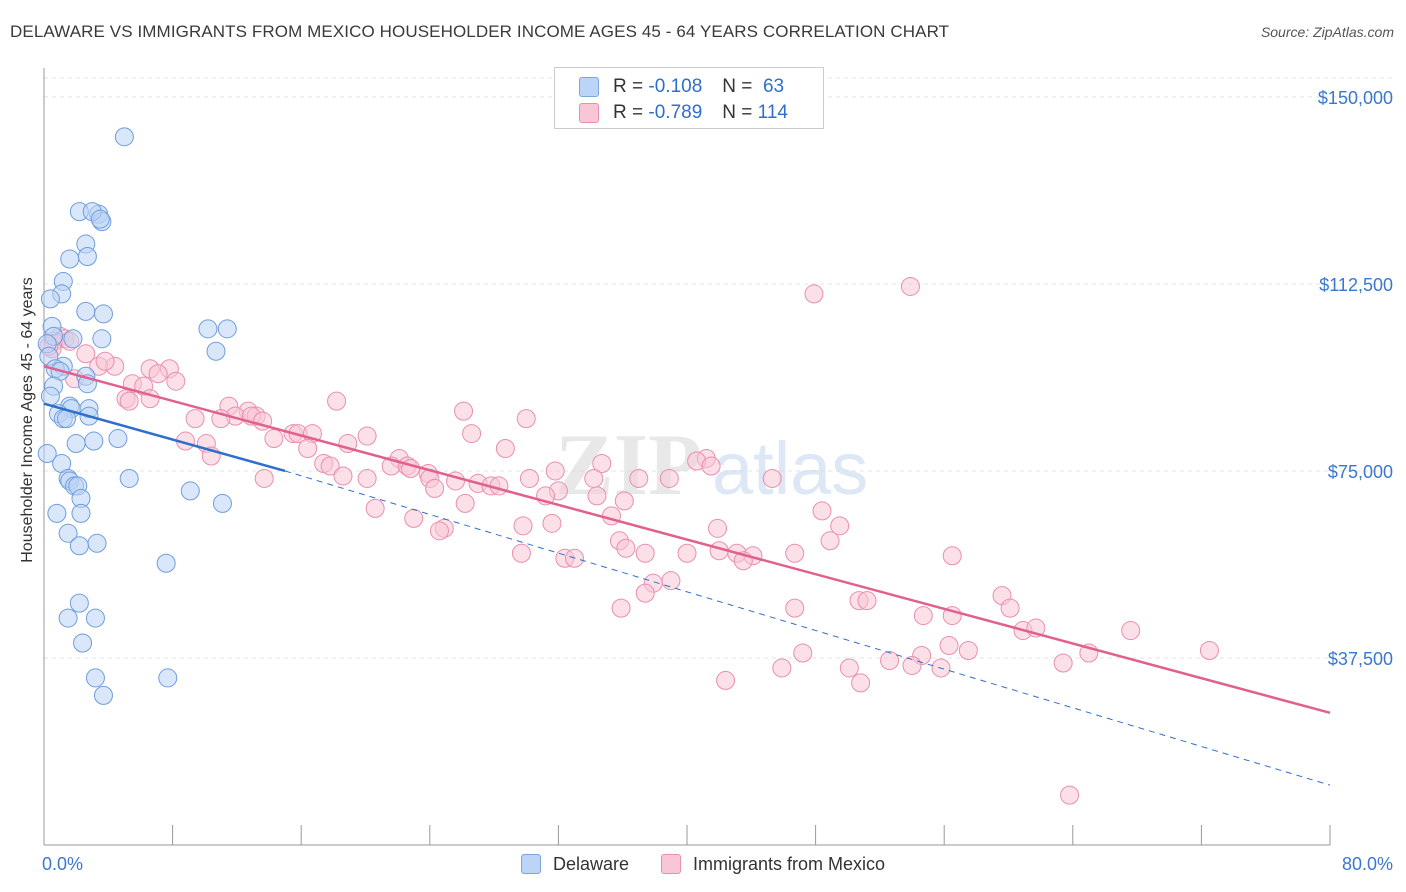  What do you see at coordinates (589, 87) in the screenshot?
I see `delaware-swatch` at bounding box center [589, 87].